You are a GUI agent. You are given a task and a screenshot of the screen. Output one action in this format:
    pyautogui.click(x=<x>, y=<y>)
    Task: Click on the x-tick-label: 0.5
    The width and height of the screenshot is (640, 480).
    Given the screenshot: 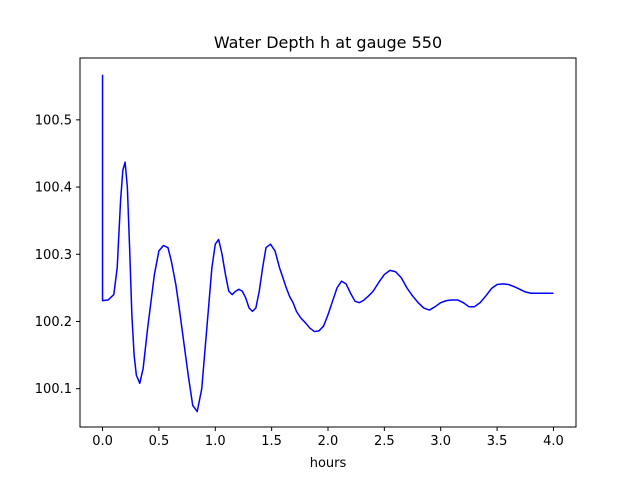 What is the action you would take?
    pyautogui.click(x=159, y=441)
    